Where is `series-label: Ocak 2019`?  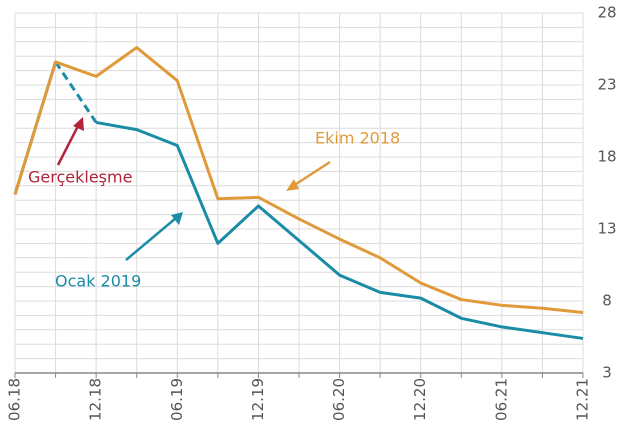 series-label: Ocak 2019 is located at coordinates (98, 281).